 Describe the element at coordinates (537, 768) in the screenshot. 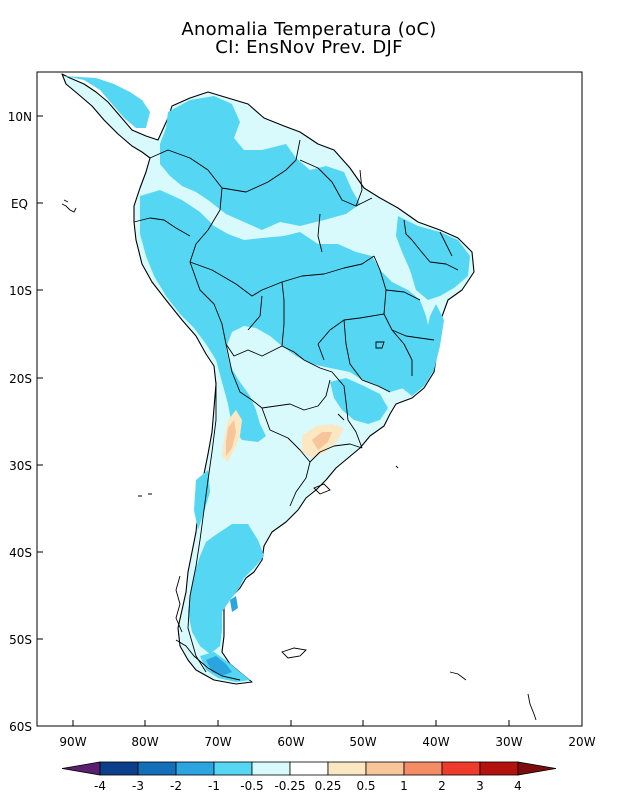

I see `colorbar-arrow-right` at that location.